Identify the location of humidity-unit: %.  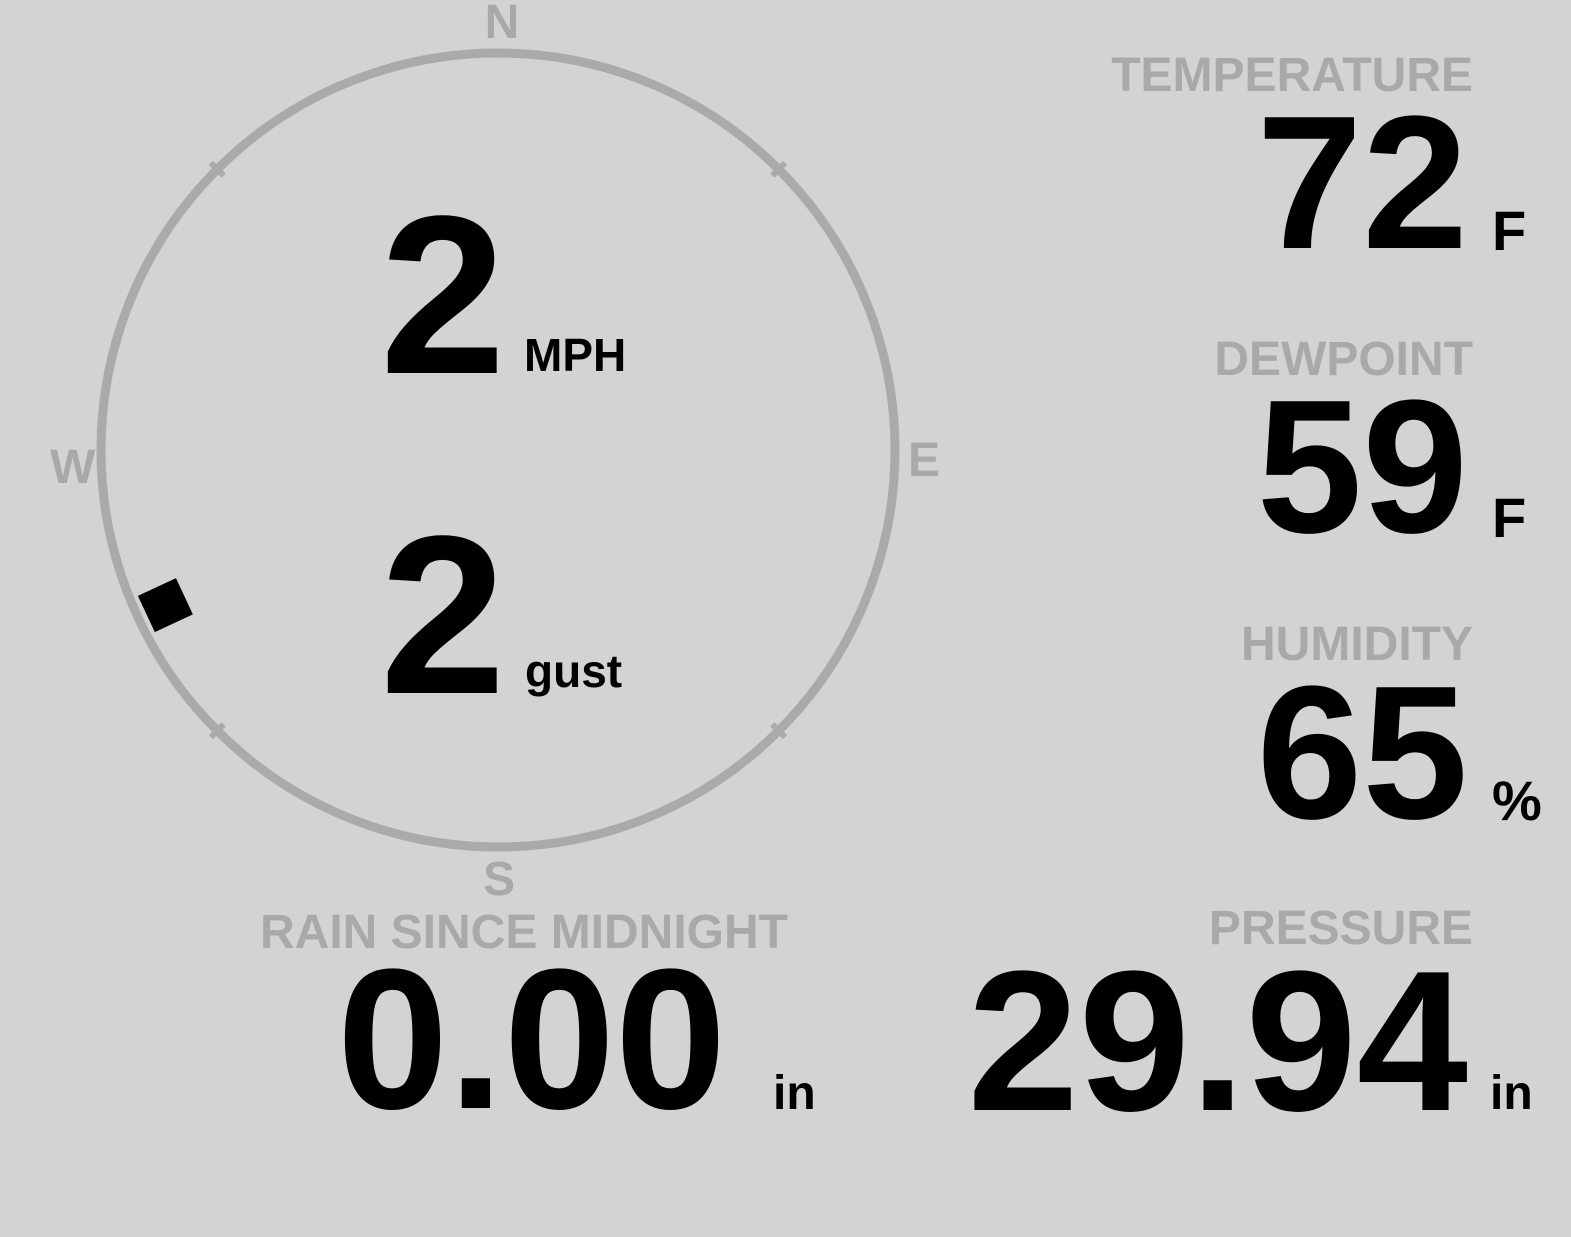
(1517, 800).